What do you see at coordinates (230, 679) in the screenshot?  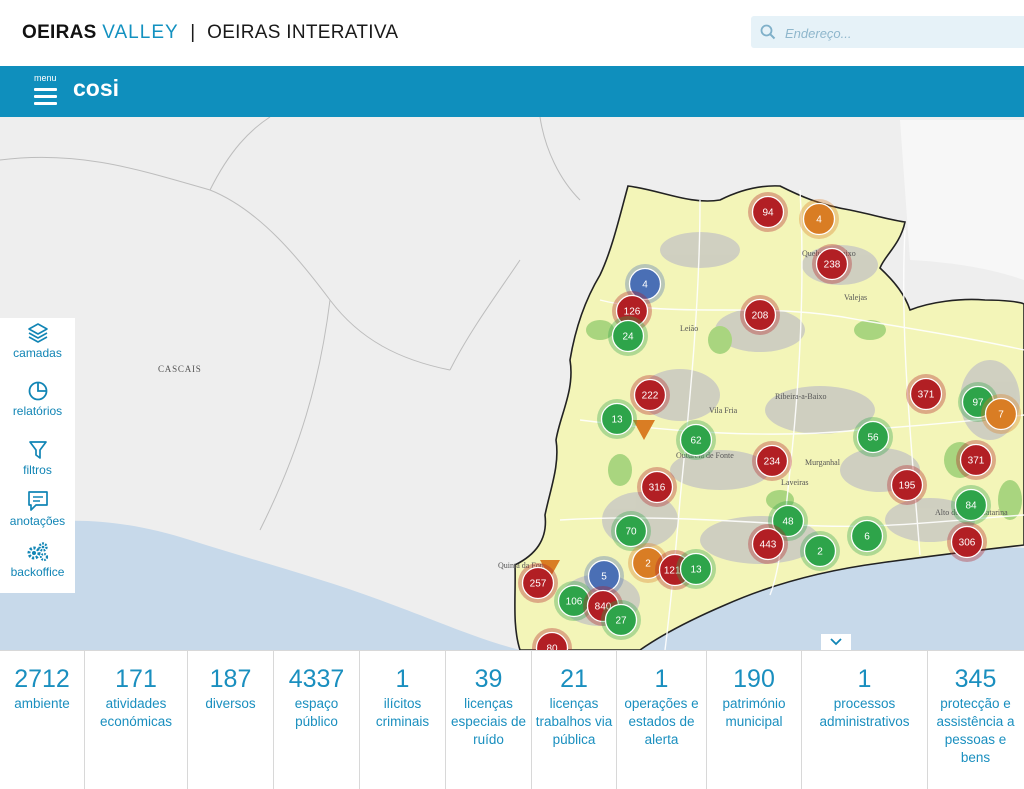 I see `stat-count: 187` at bounding box center [230, 679].